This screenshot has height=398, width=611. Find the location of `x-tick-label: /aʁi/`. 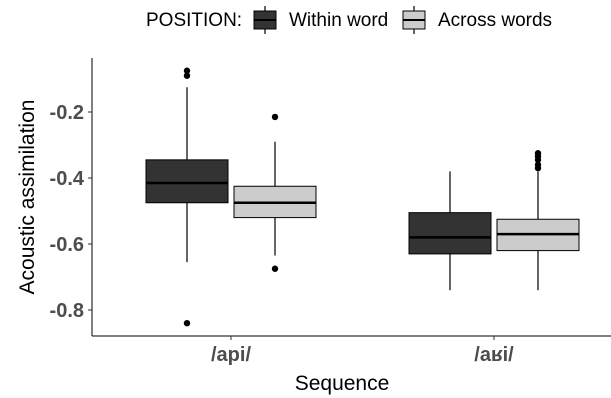

x-tick-label: /aʁi/ is located at coordinates (494, 355).